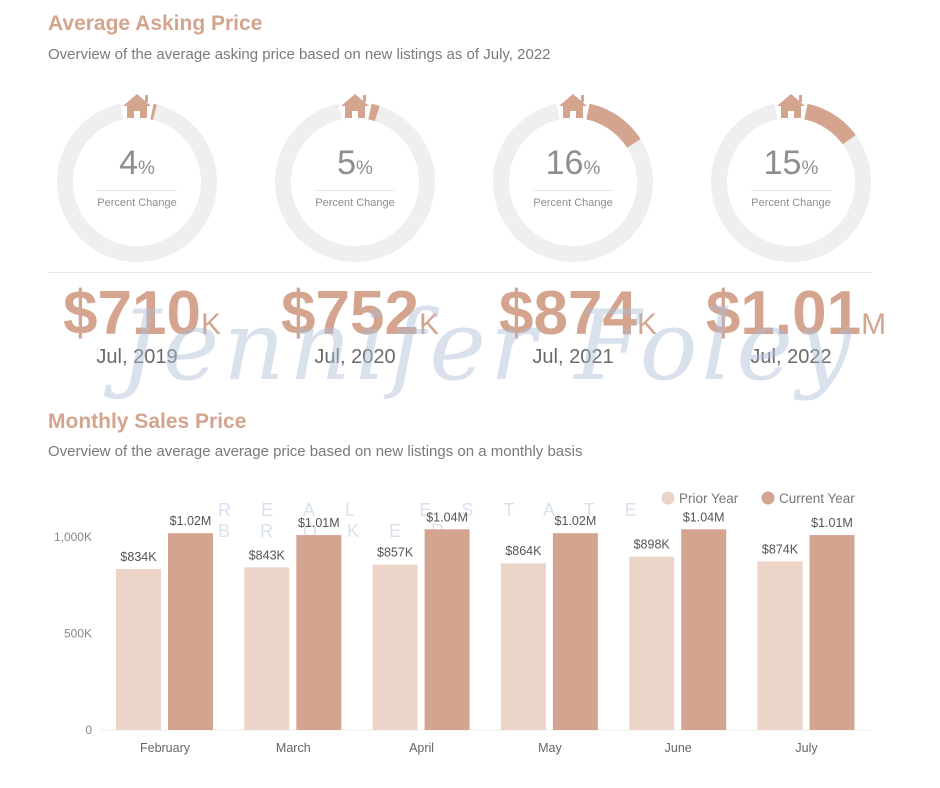 The image size is (940, 788). Describe the element at coordinates (267, 555) in the screenshot. I see `data-label: $843K` at that location.